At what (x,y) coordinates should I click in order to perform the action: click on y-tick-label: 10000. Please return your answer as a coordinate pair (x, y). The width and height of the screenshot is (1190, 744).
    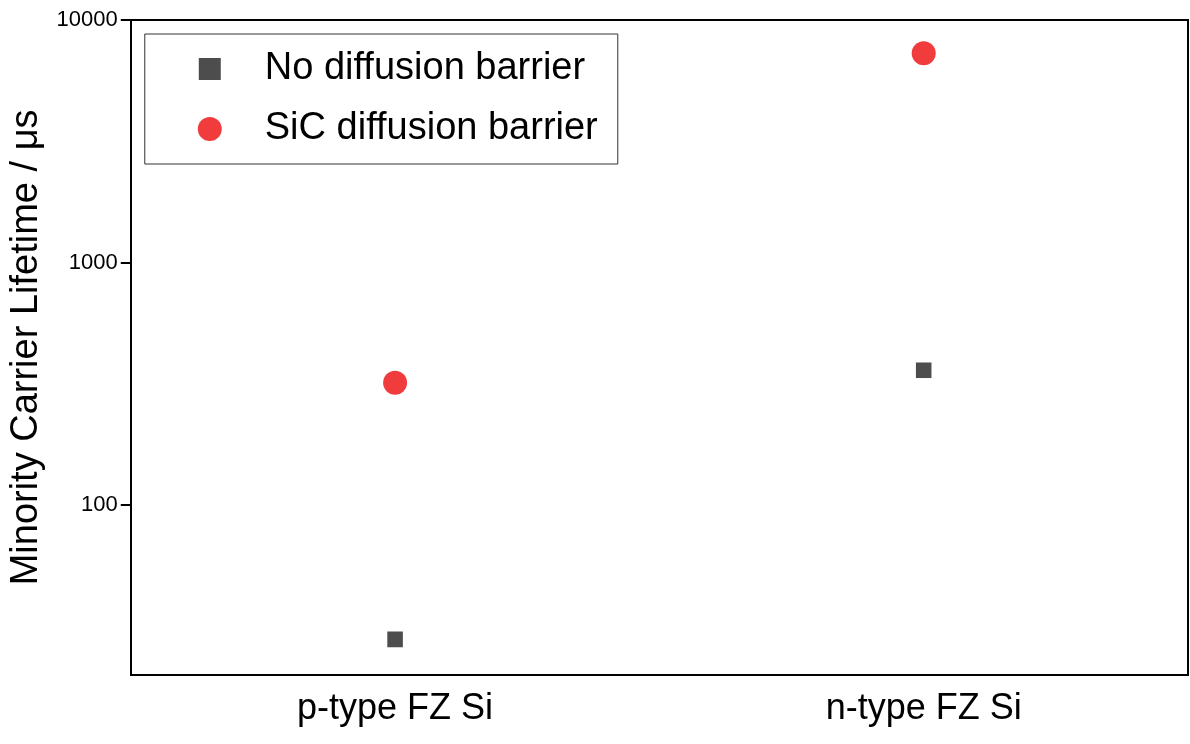
    Looking at the image, I should click on (87, 19).